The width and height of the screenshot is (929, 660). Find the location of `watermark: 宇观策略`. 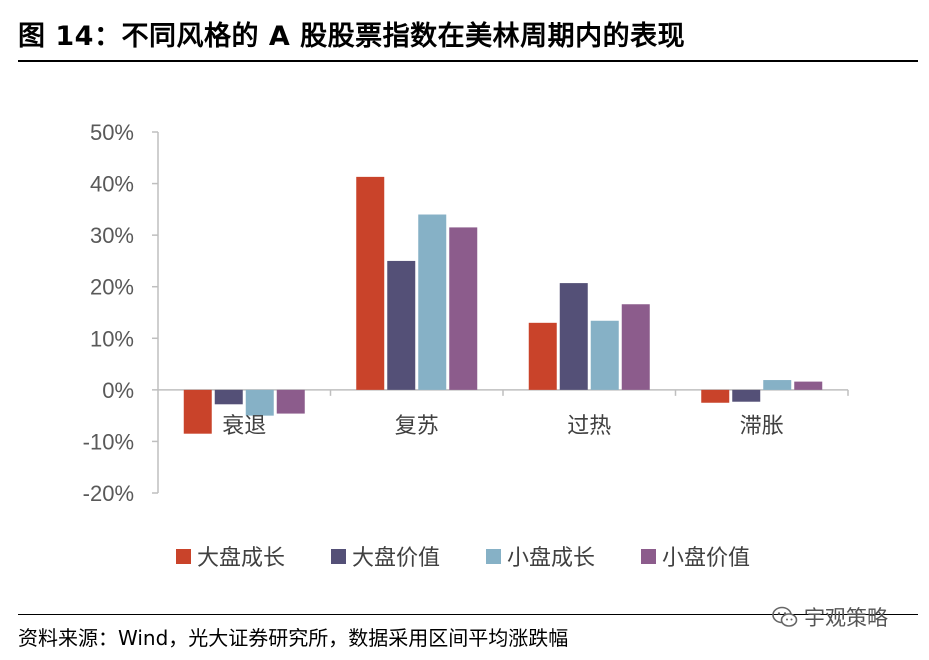

watermark: 宇观策略 is located at coordinates (830, 617).